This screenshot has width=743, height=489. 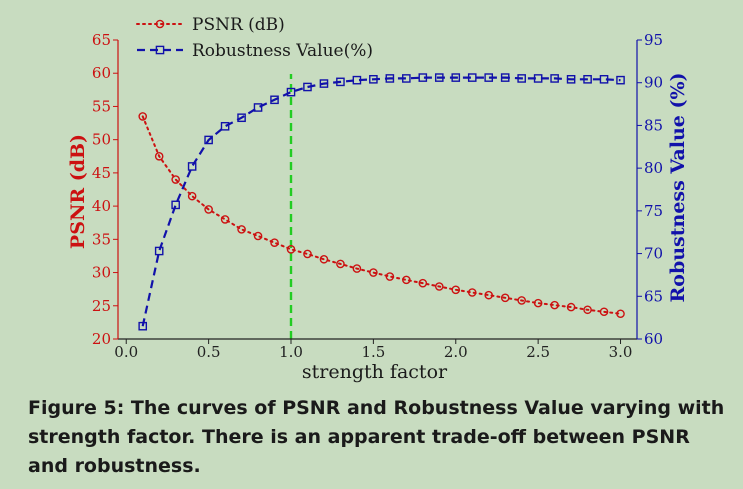 What do you see at coordinates (621, 352) in the screenshot?
I see `x-tick-label: 3.0` at bounding box center [621, 352].